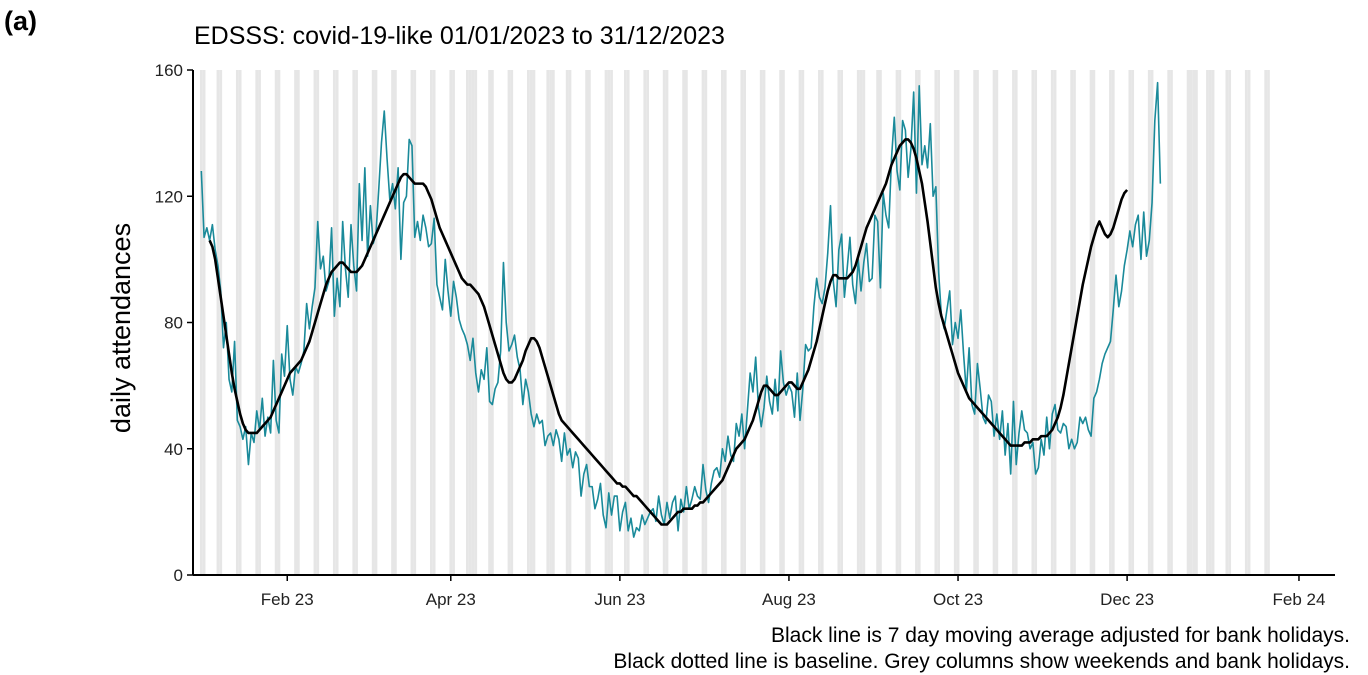 Image resolution: width=1368 pixels, height=675 pixels. I want to click on x-tick-label: Apr 23, so click(451, 599).